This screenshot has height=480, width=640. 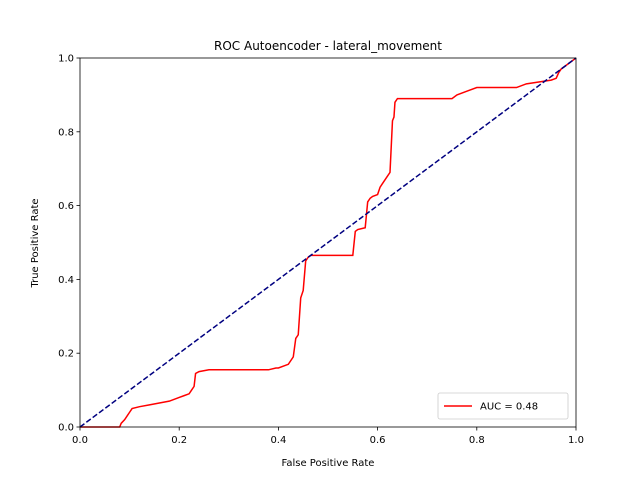 What do you see at coordinates (35, 243) in the screenshot?
I see `y-axis-label: True Positive Rate` at bounding box center [35, 243].